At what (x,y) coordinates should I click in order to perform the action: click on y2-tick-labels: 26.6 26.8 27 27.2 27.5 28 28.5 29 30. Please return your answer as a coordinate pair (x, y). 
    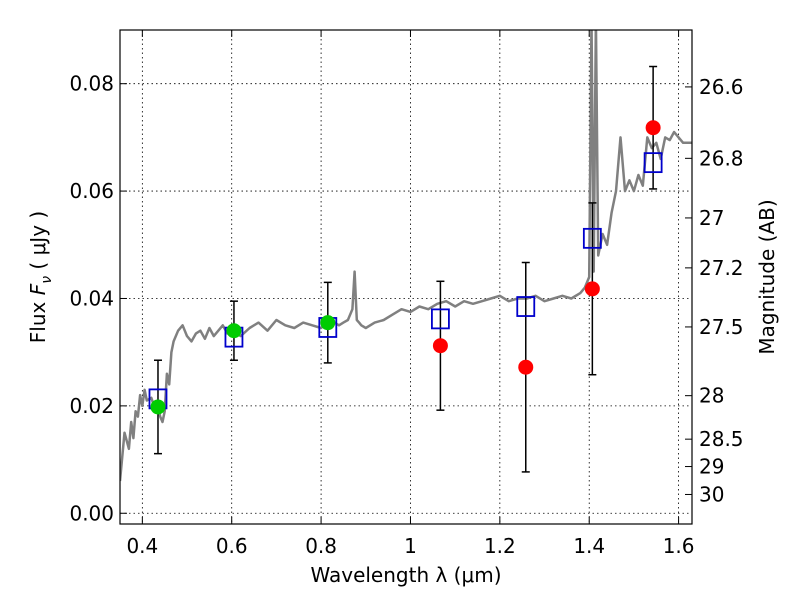
    Looking at the image, I should click on (721, 291).